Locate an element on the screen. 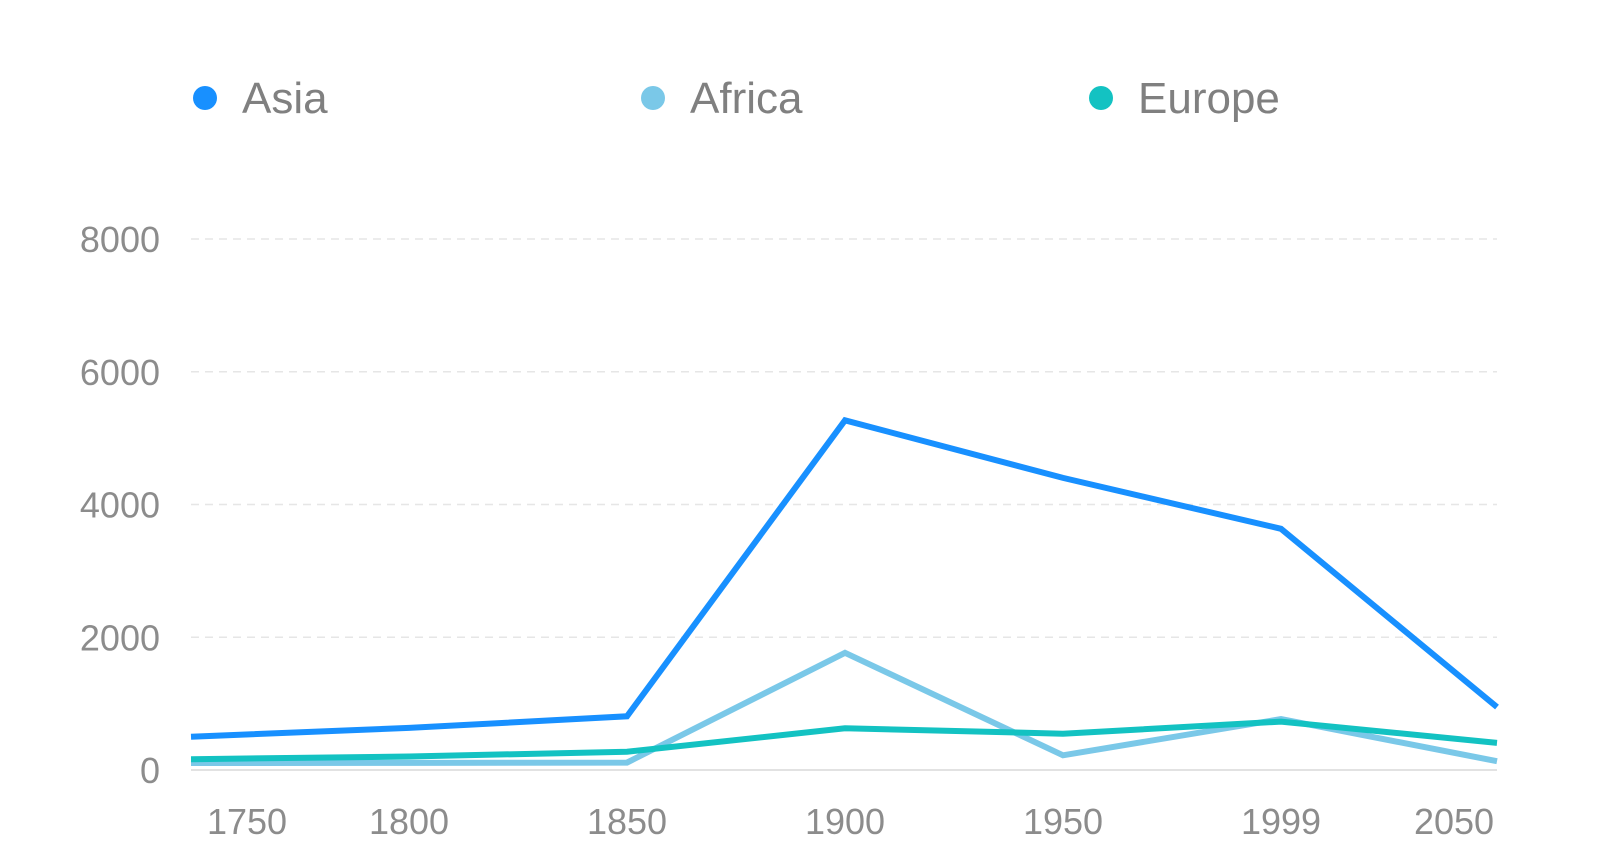 This screenshot has width=1600, height=856. series-line-africa is located at coordinates (844, 707).